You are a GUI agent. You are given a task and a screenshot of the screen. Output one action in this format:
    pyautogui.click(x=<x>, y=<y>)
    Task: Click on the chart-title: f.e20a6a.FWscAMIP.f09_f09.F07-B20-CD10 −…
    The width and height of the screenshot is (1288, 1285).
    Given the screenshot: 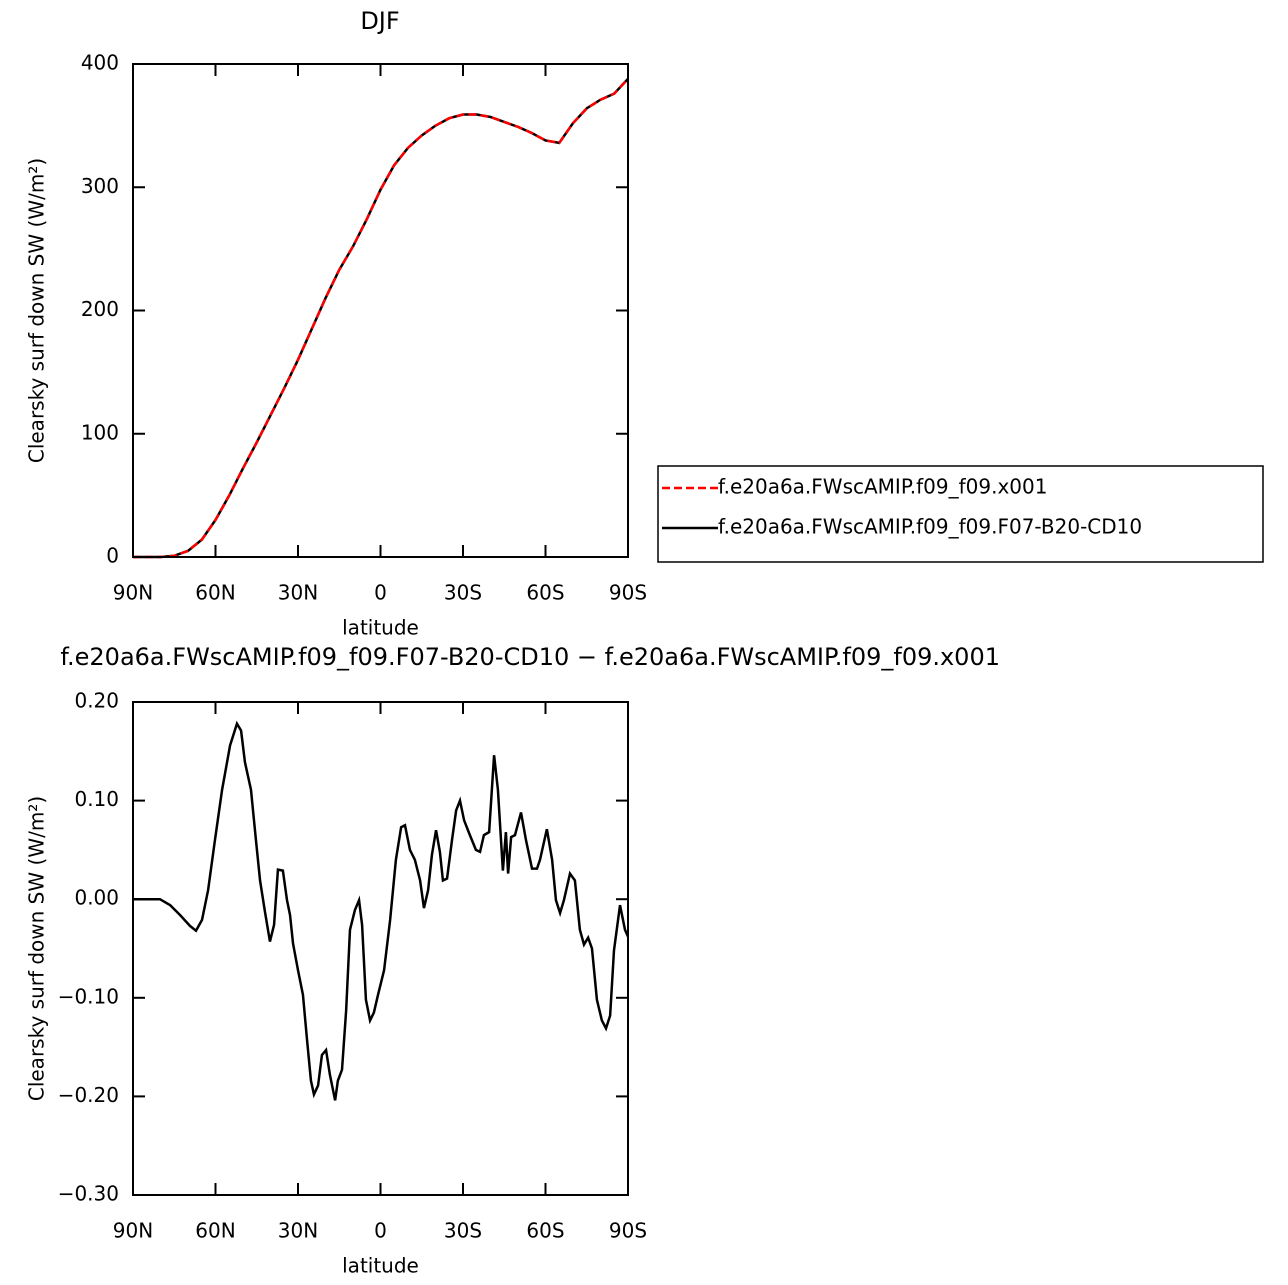 What is the action you would take?
    pyautogui.click(x=530, y=657)
    